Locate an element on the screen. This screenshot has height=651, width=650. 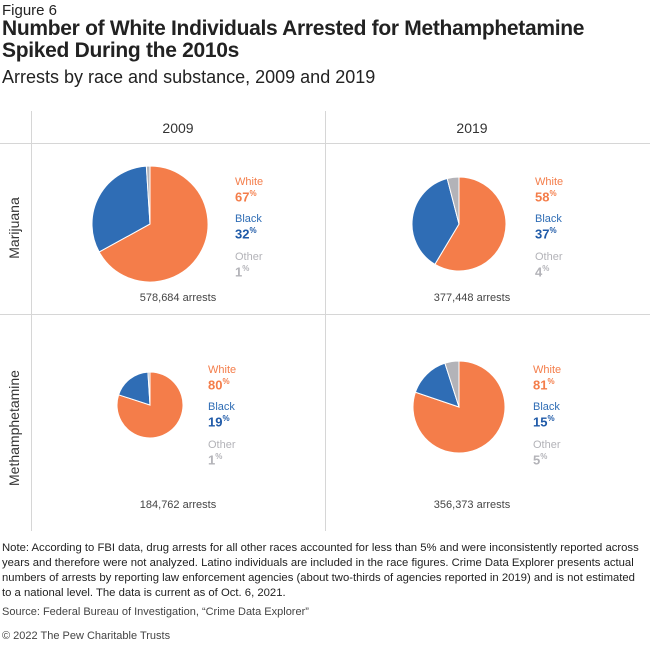
figure-label: Figure 6 is located at coordinates (30, 10).